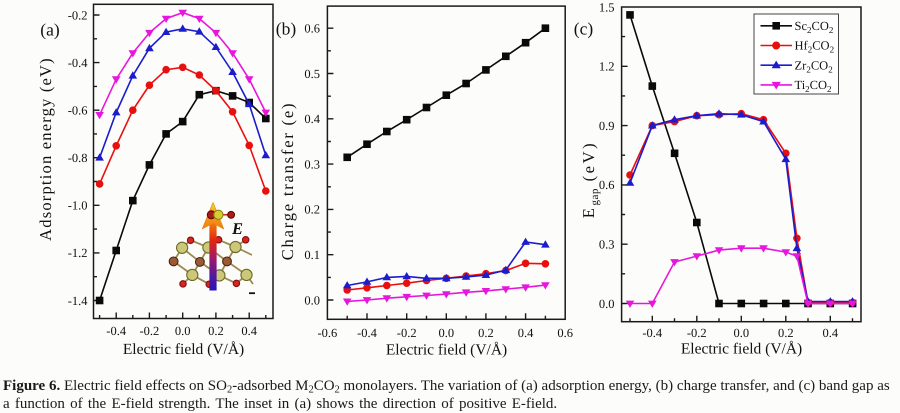 This screenshot has height=413, width=900. What do you see at coordinates (607, 67) in the screenshot?
I see `svg-text: 1.2` at bounding box center [607, 67].